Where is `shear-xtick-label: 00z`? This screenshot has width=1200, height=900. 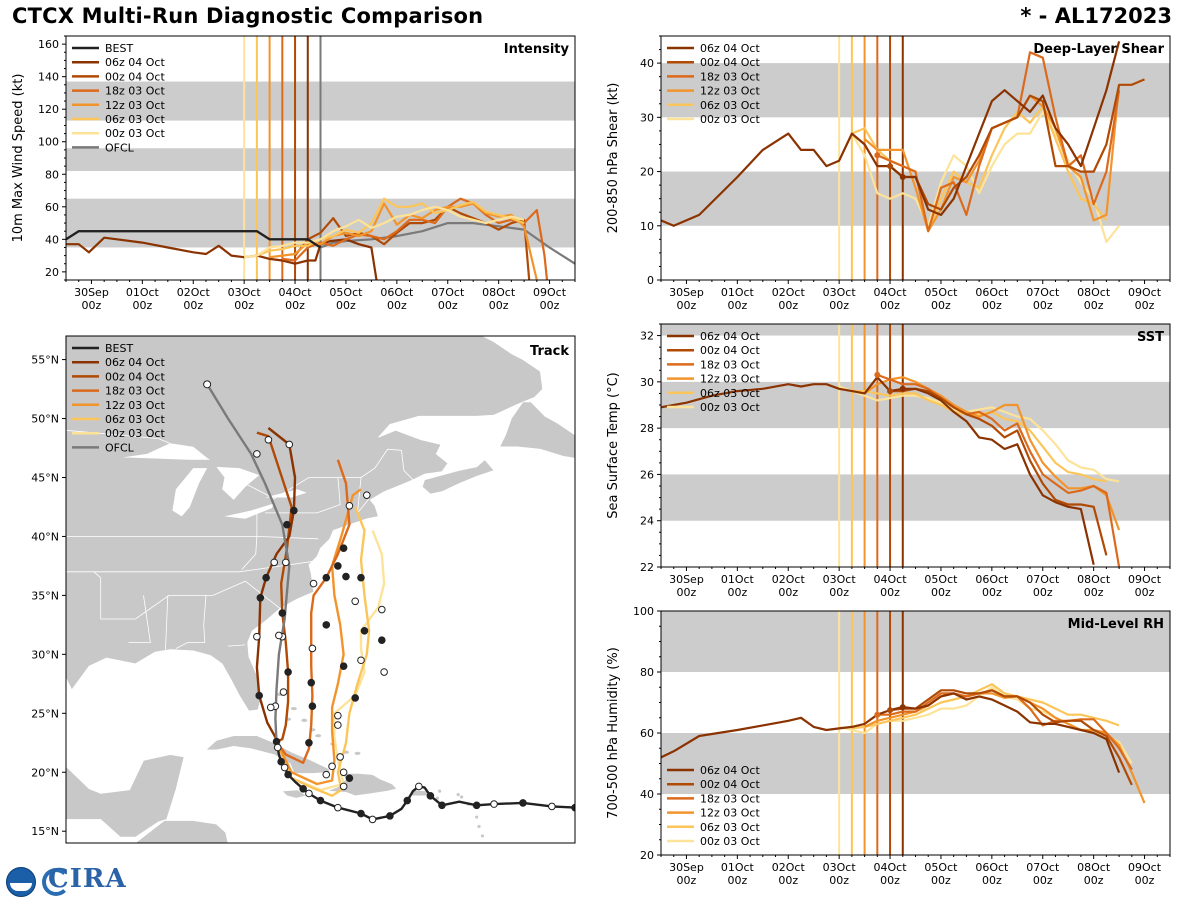 shear-xtick-label: 00z is located at coordinates (890, 305).